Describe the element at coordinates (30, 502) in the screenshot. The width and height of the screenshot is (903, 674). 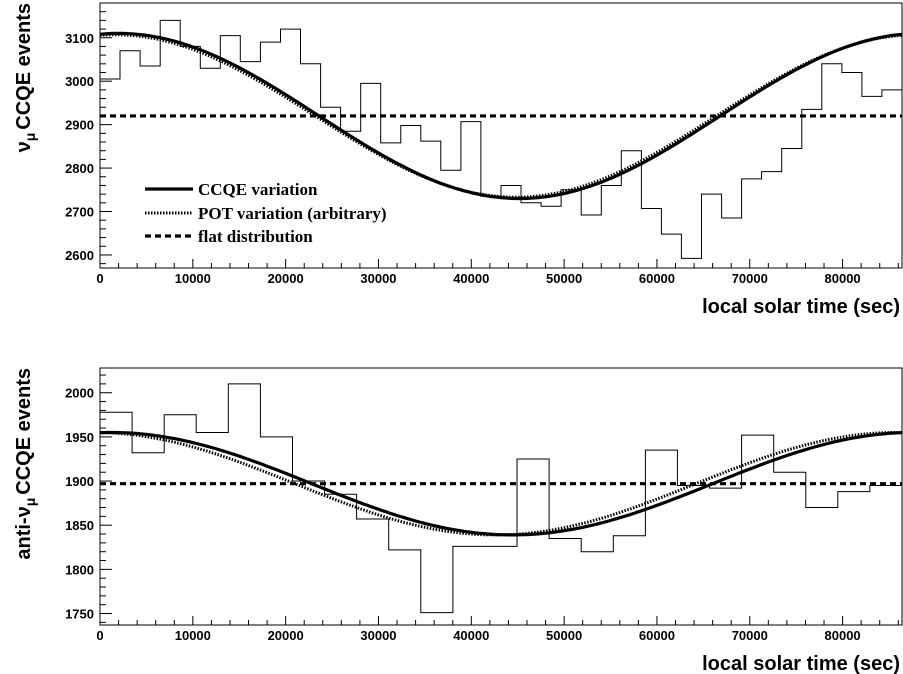
I see `antinumu-y-label-subscript: μ` at that location.